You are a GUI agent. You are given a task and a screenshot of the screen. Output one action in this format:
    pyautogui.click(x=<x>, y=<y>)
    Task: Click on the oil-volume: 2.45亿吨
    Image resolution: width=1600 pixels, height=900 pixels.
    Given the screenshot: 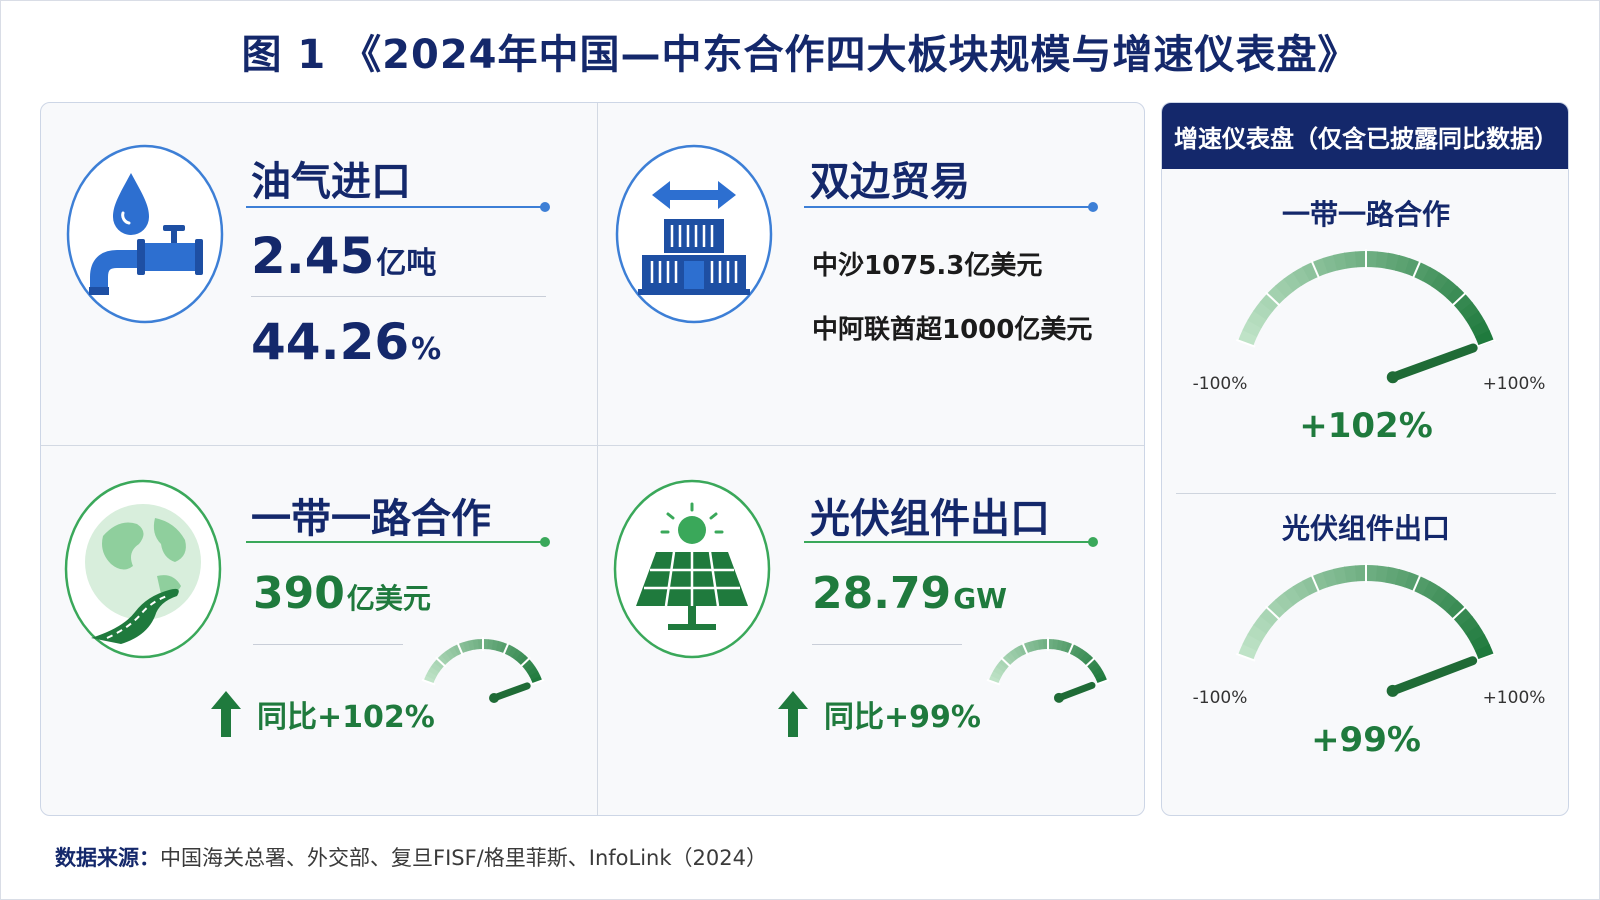 What is the action you would take?
    pyautogui.click(x=343, y=256)
    